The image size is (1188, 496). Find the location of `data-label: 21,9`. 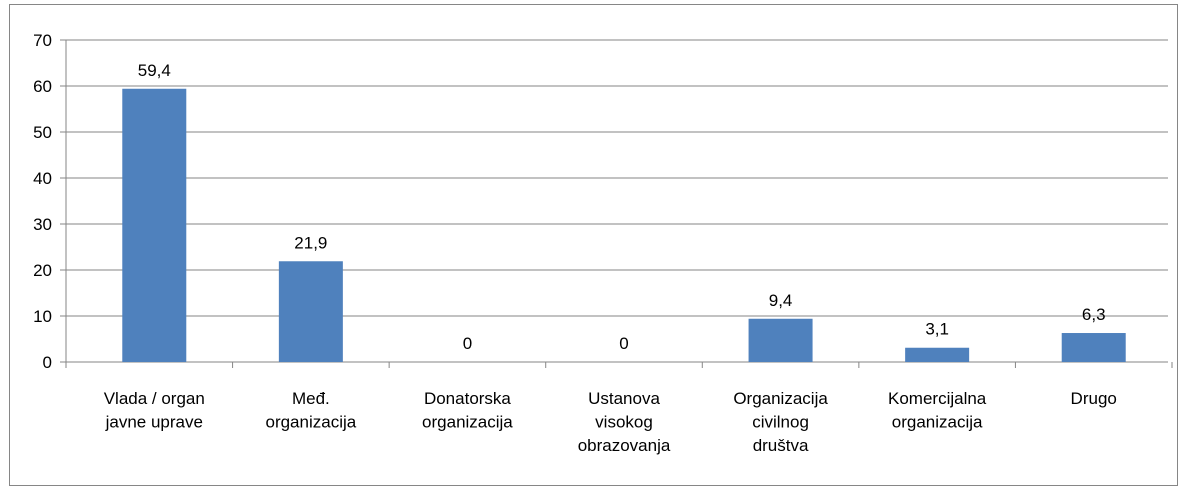

data-label: 21,9 is located at coordinates (310, 242).